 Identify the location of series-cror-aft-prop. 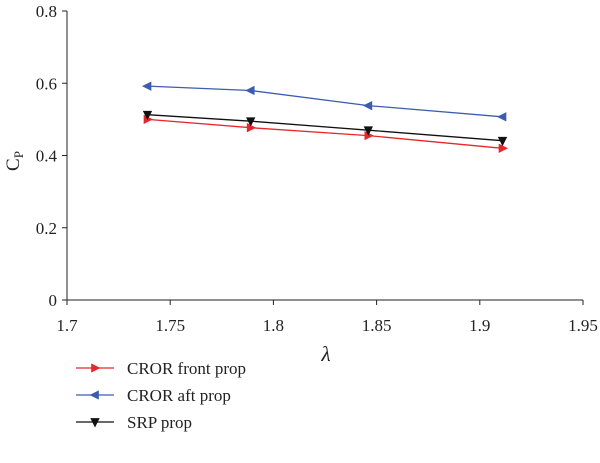
(324, 101).